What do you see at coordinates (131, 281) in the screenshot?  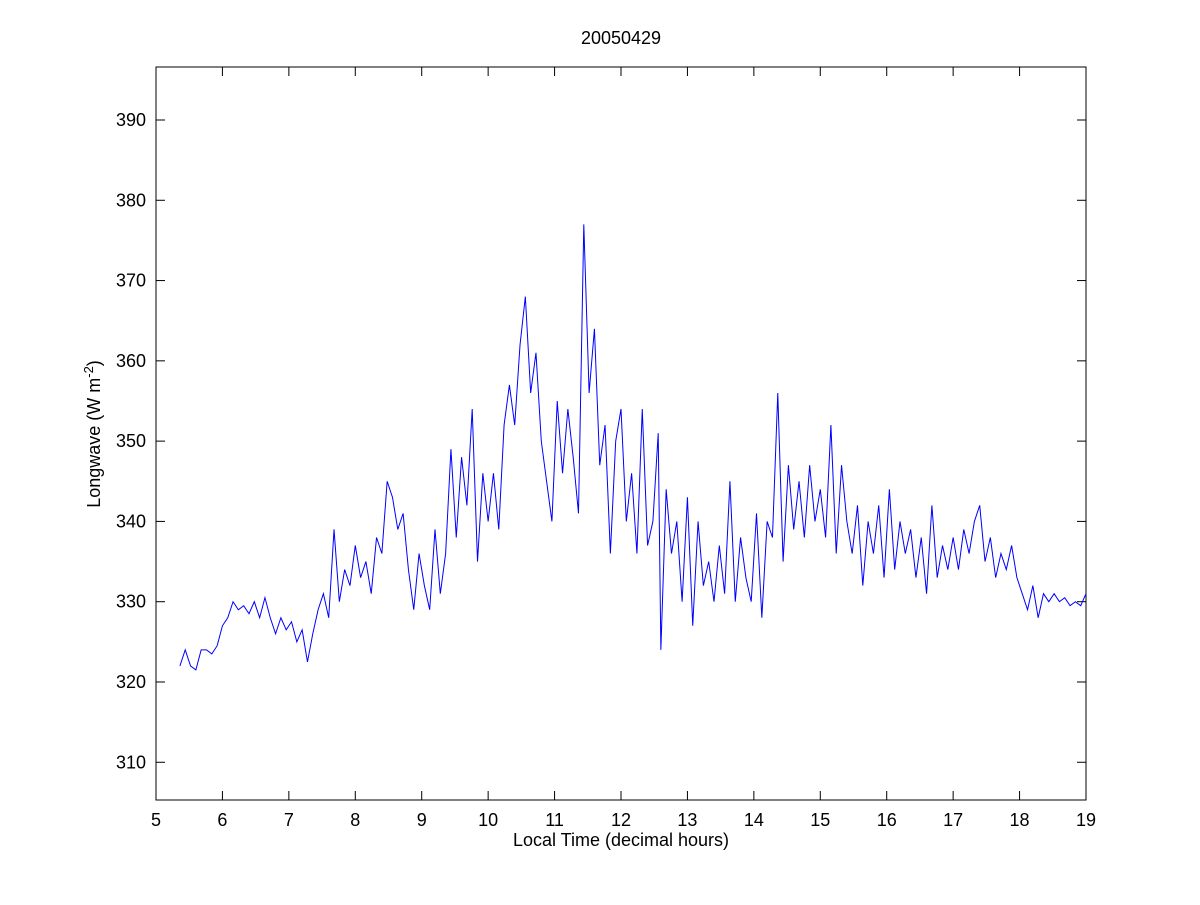 I see `y-tick-label: 370` at bounding box center [131, 281].